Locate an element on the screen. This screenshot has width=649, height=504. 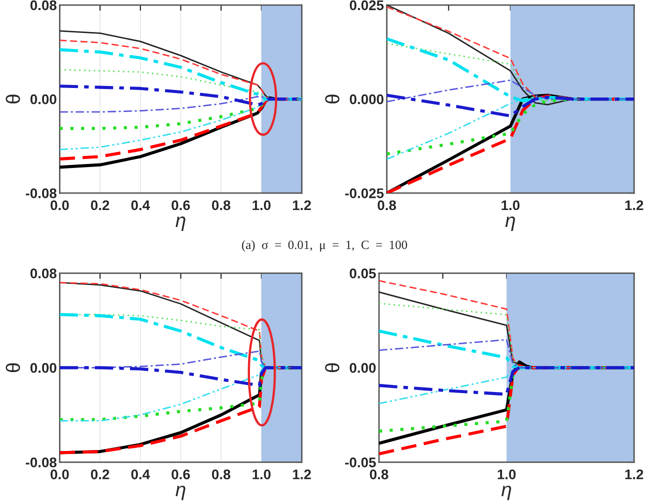
y-tick-label: -0.05 is located at coordinates (360, 463).